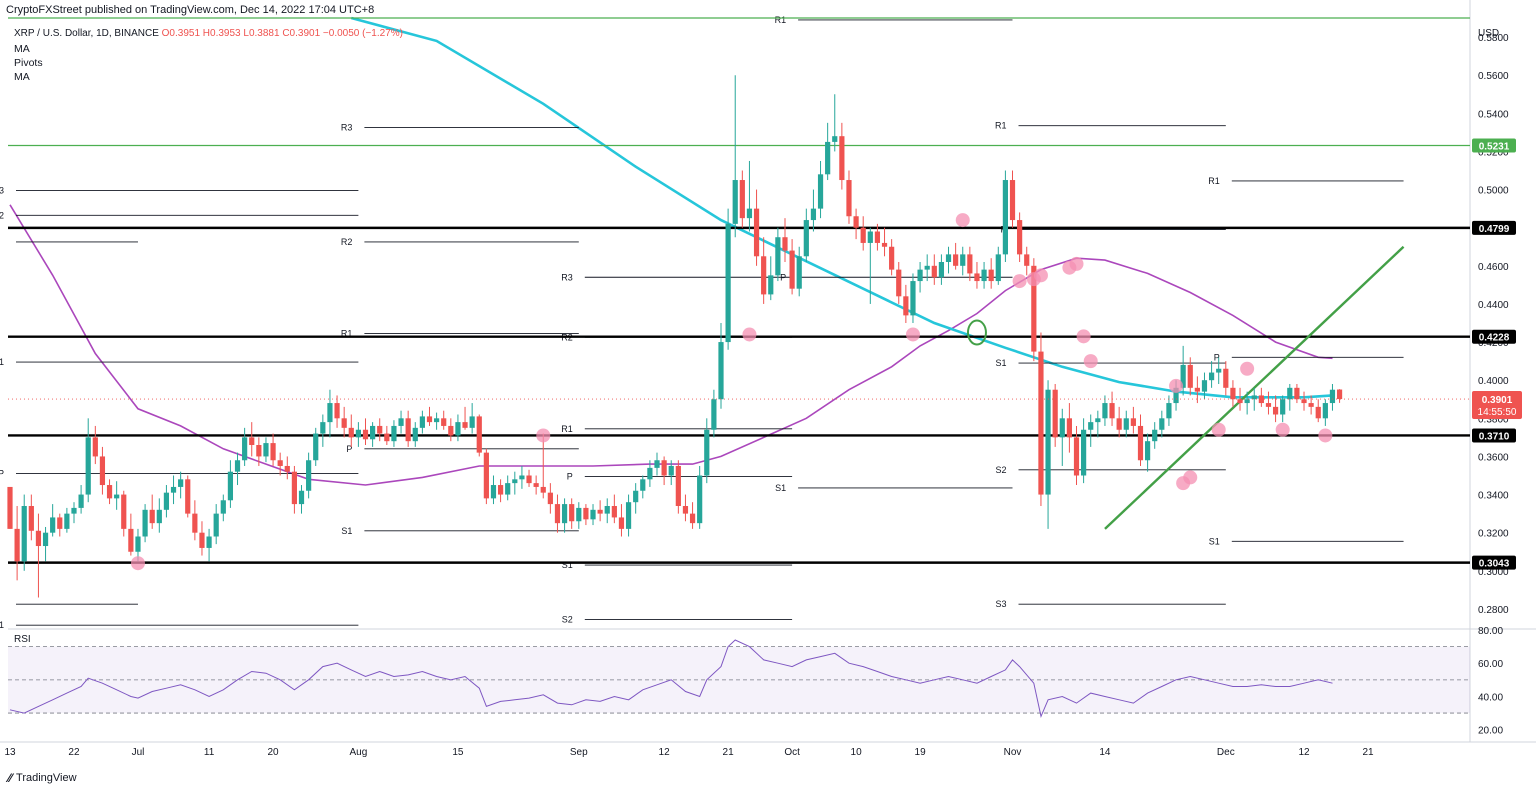 The image size is (1536, 793). What do you see at coordinates (22, 77) in the screenshot?
I see `indicator-ma-2: MA` at bounding box center [22, 77].